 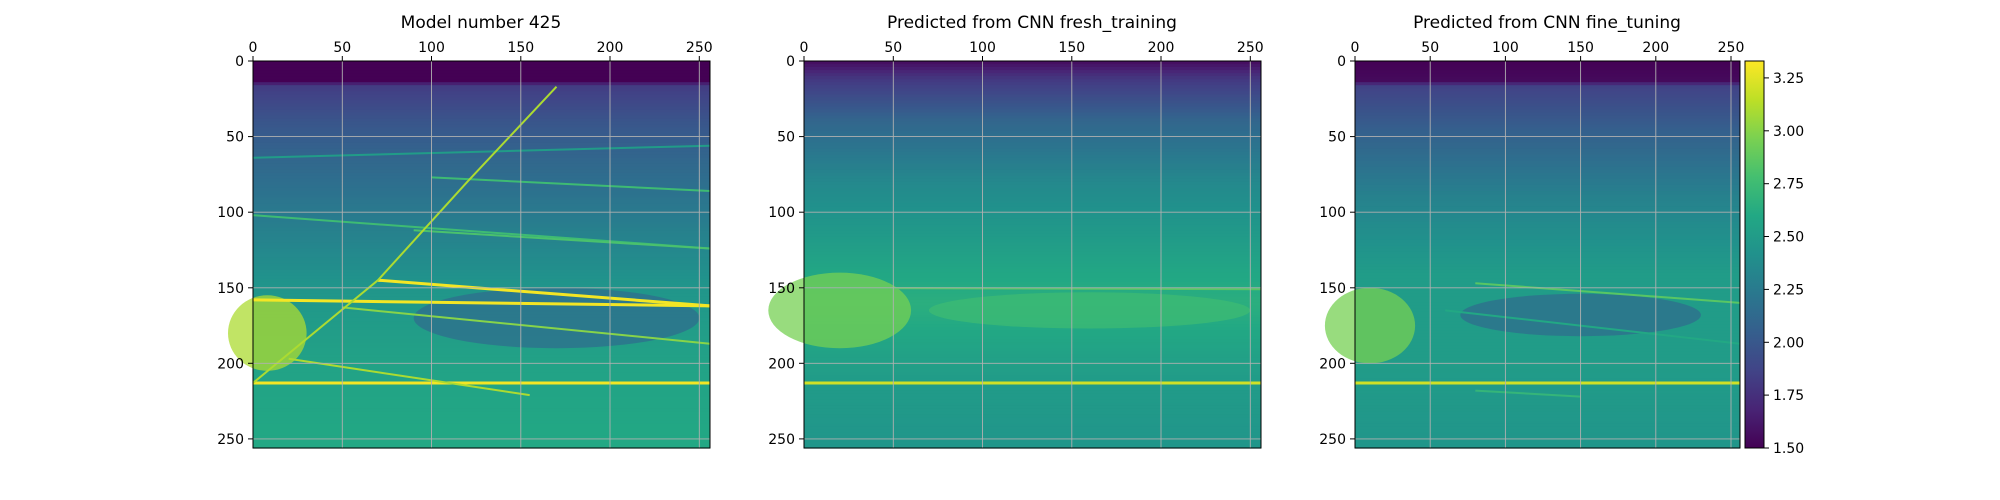 What do you see at coordinates (235, 251) in the screenshot?
I see `y-axis: 0 50 100 150 200 250` at bounding box center [235, 251].